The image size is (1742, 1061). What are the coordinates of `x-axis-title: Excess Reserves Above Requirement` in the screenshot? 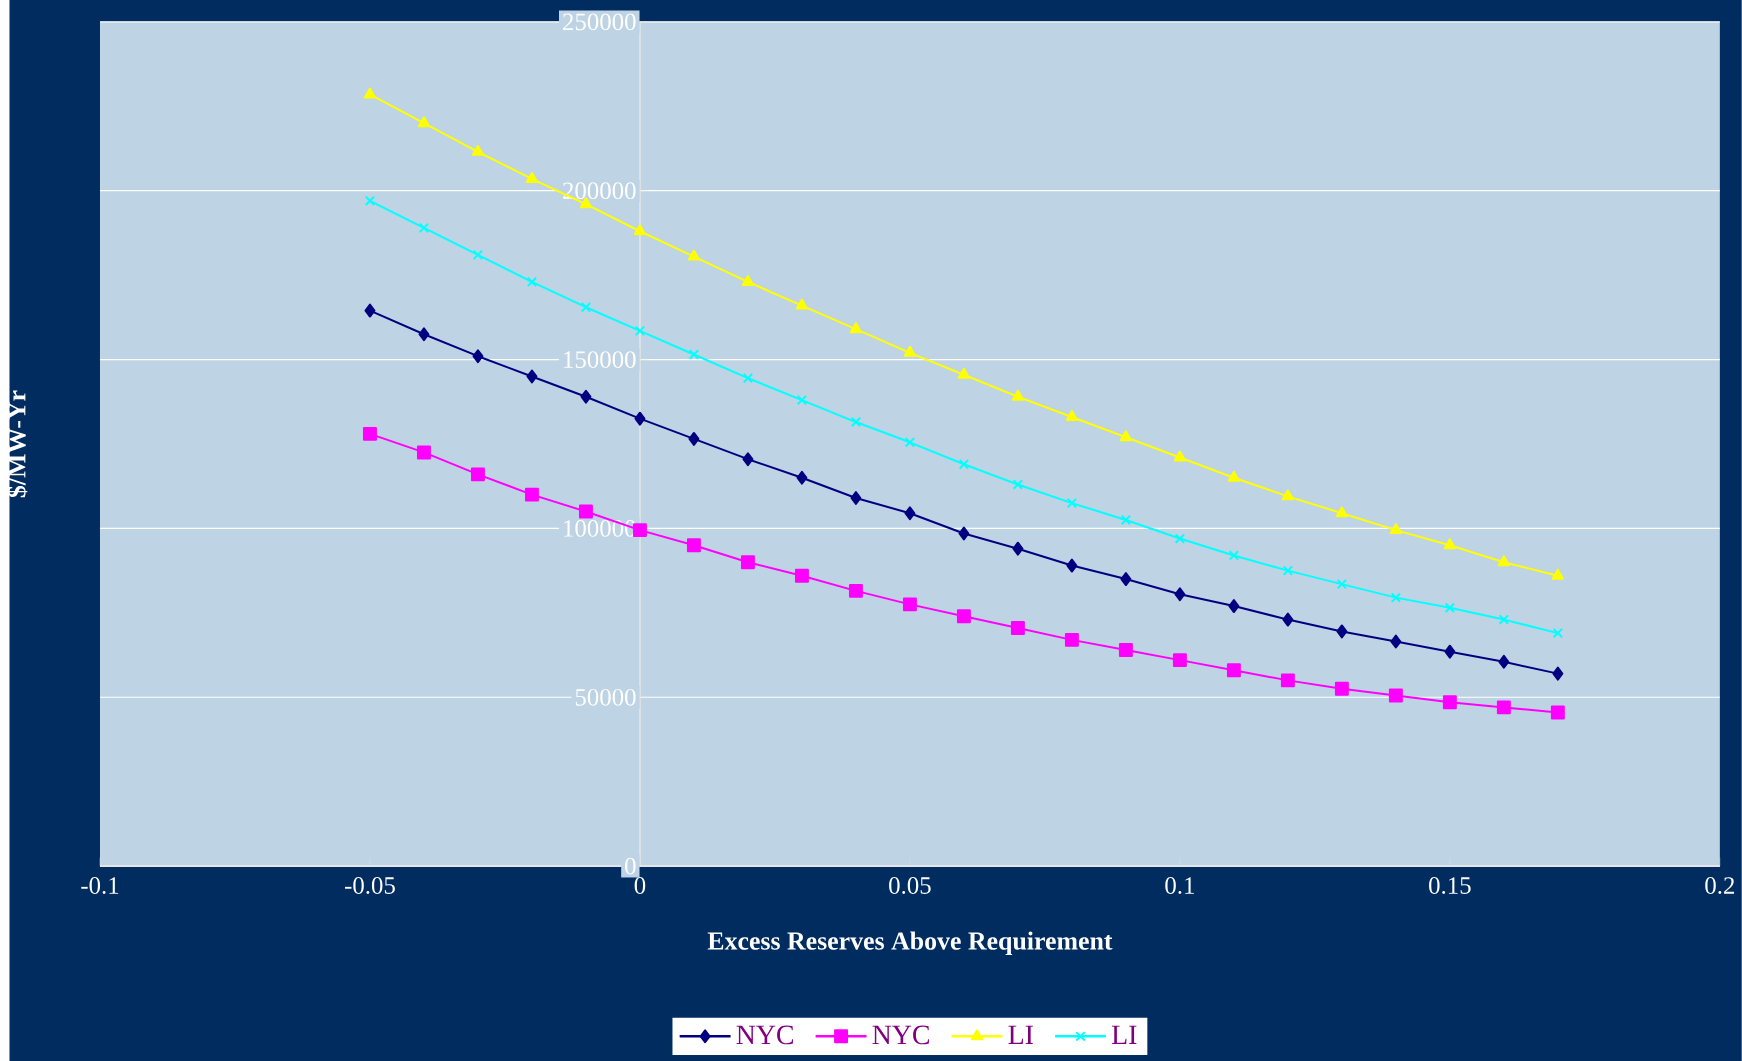 It's located at (910, 943).